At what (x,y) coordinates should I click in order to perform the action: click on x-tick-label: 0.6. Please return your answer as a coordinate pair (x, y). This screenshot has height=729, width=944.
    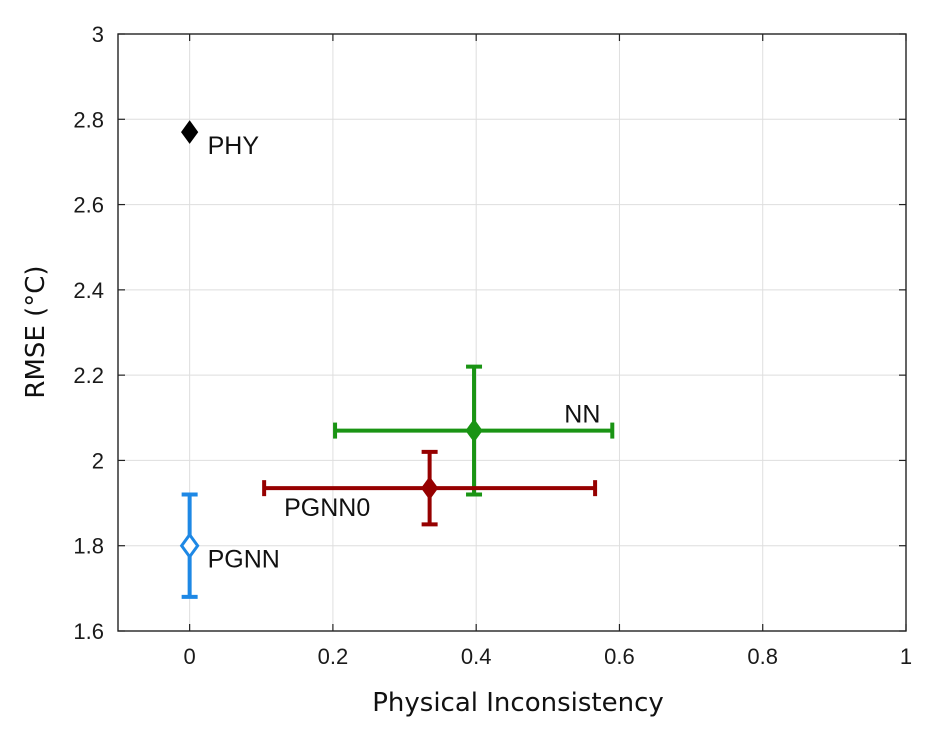
    Looking at the image, I should click on (619, 656).